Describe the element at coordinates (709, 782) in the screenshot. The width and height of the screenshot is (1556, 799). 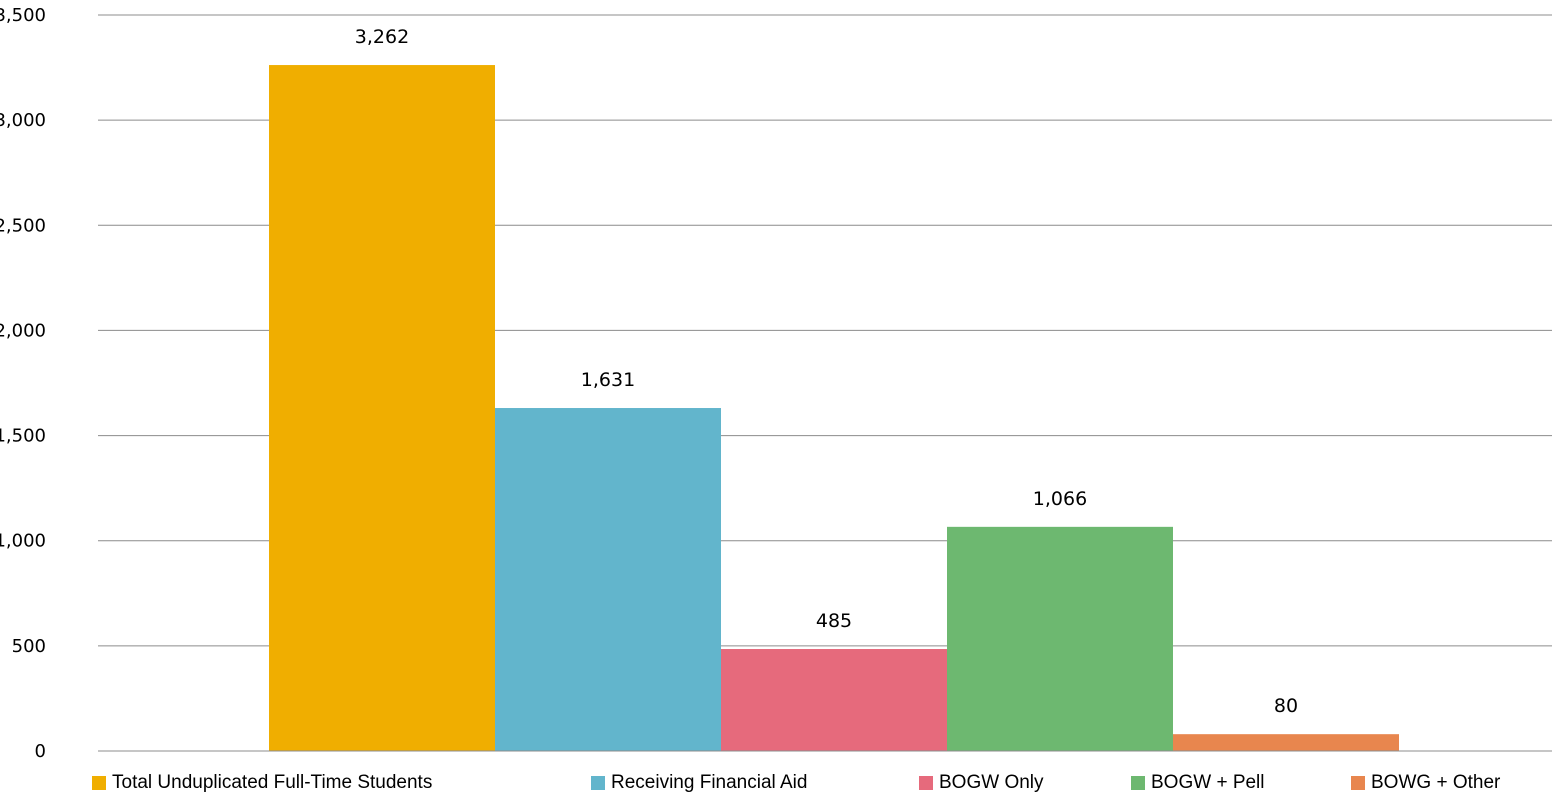
I see `legend-label: Receiving Financial Aid` at that location.